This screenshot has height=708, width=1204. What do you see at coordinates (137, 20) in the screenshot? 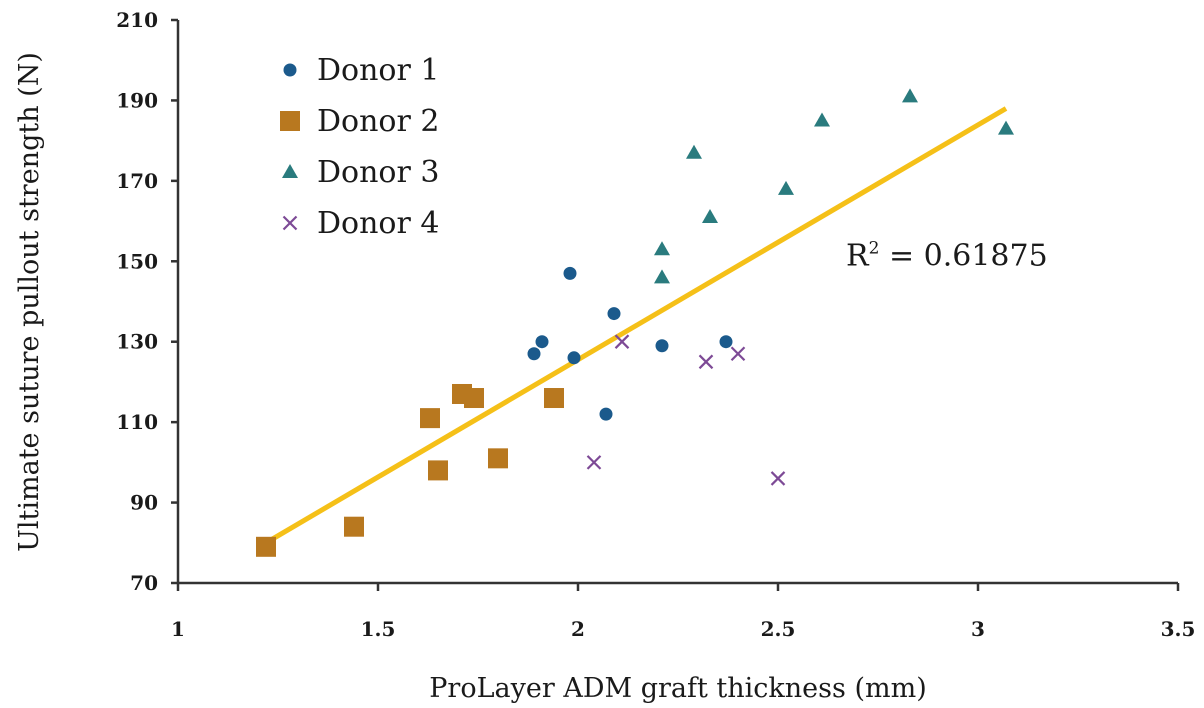
I see `y-tick-label: 210` at bounding box center [137, 20].